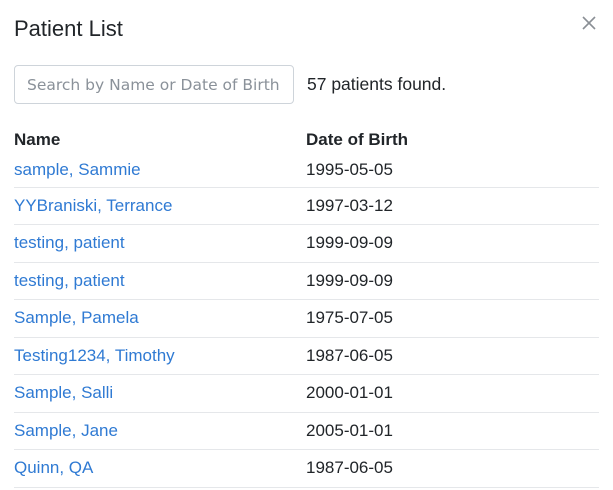  Describe the element at coordinates (377, 84) in the screenshot. I see `result-count: 57 patients found.` at that location.